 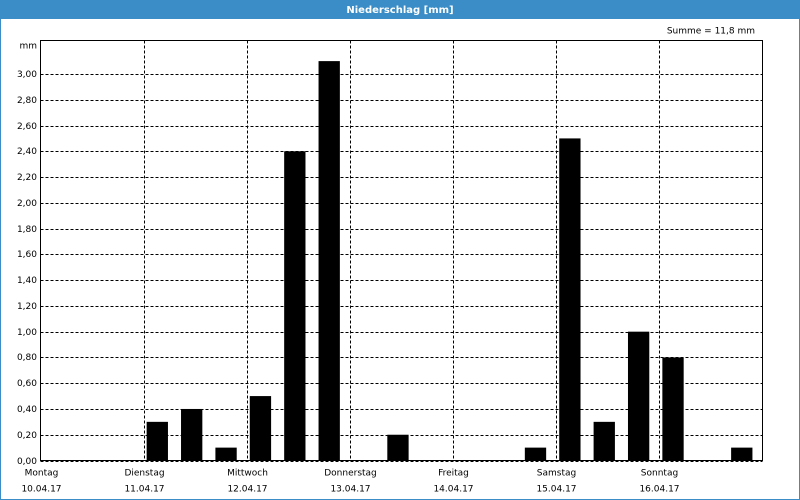 What do you see at coordinates (27, 101) in the screenshot?
I see `y-tick-label: 2,80` at bounding box center [27, 101].